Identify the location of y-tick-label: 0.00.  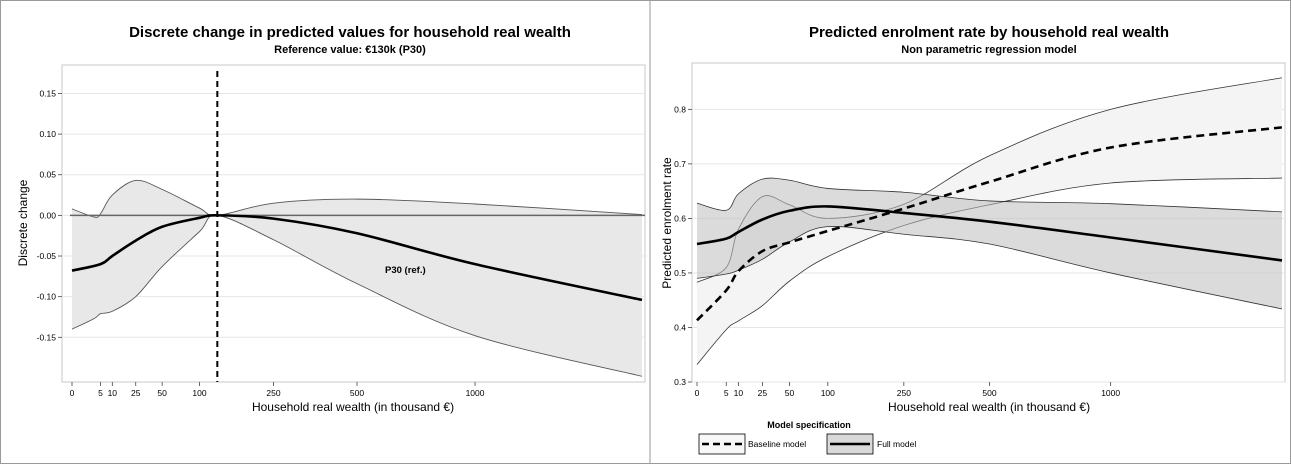
(47, 215).